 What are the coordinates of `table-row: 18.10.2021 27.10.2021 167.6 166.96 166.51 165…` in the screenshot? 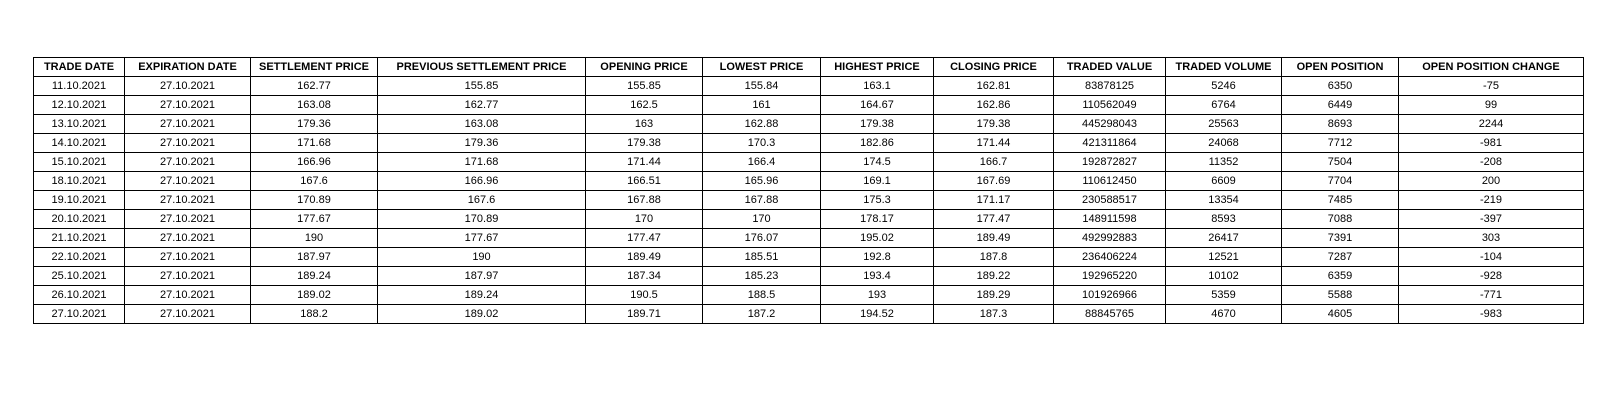 It's located at (808, 181).